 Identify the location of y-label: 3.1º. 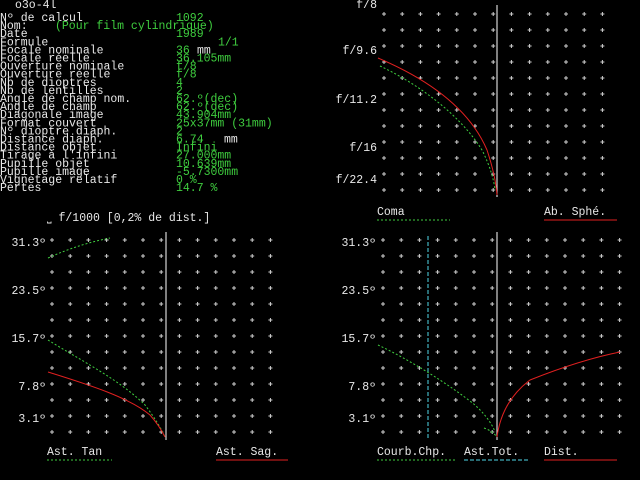
(362, 419).